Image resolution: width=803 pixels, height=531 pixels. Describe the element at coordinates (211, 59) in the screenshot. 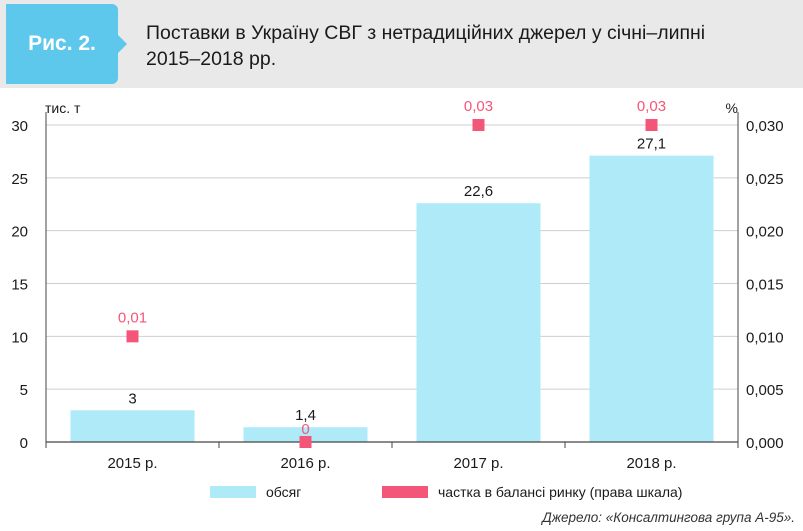

I see `chart-title-line-2: 2015–2018 рр.` at that location.